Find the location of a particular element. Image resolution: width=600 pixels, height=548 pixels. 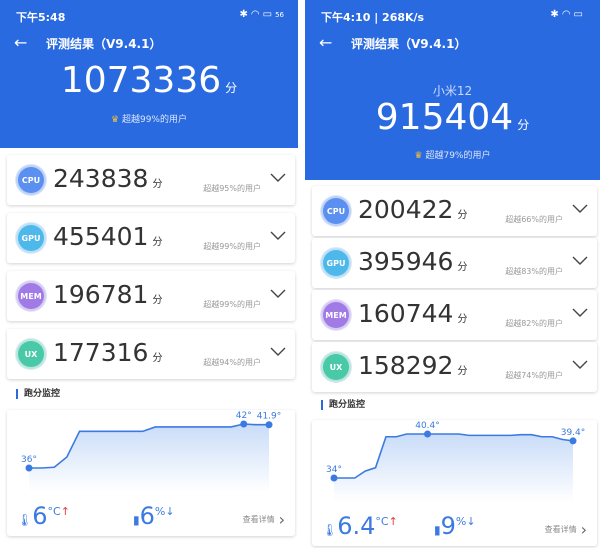

temperature-chart: 36° 42° 41.9° is located at coordinates (151, 451).